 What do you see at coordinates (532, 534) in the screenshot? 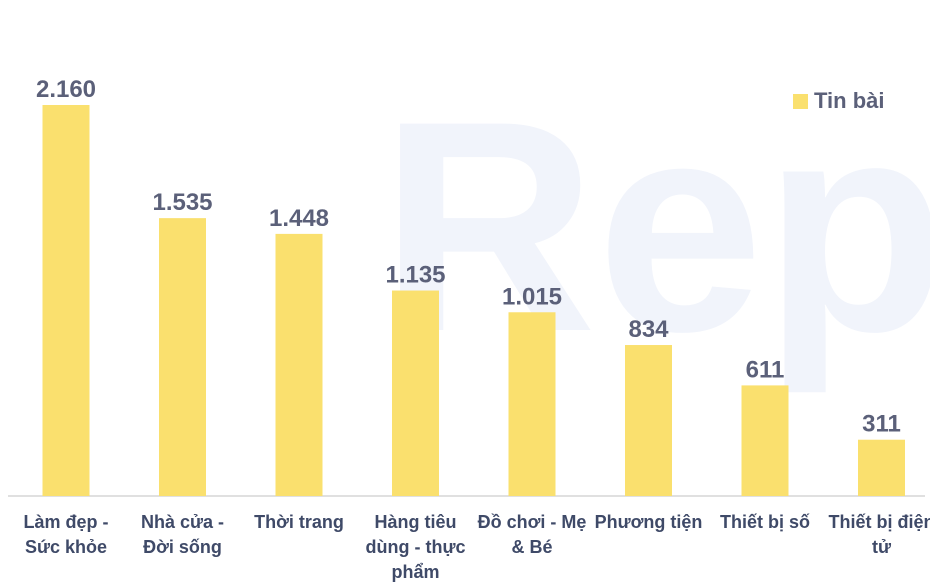
I see `x-tick-label: Đồ chơi - Mẹ & Bé` at bounding box center [532, 534].